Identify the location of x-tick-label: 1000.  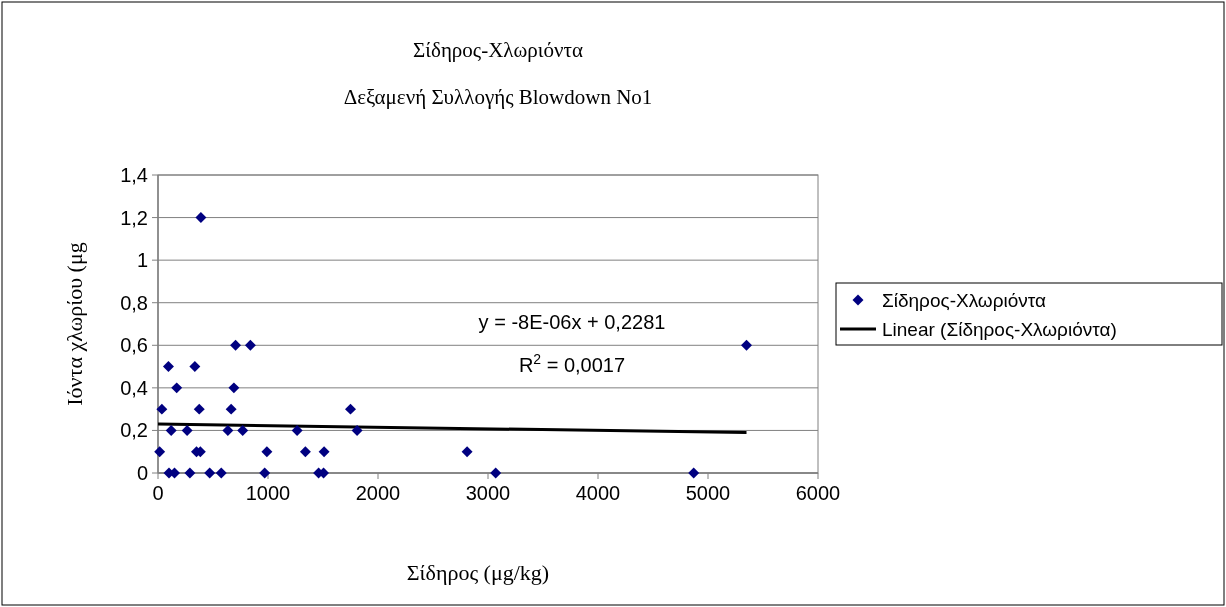
(268, 493).